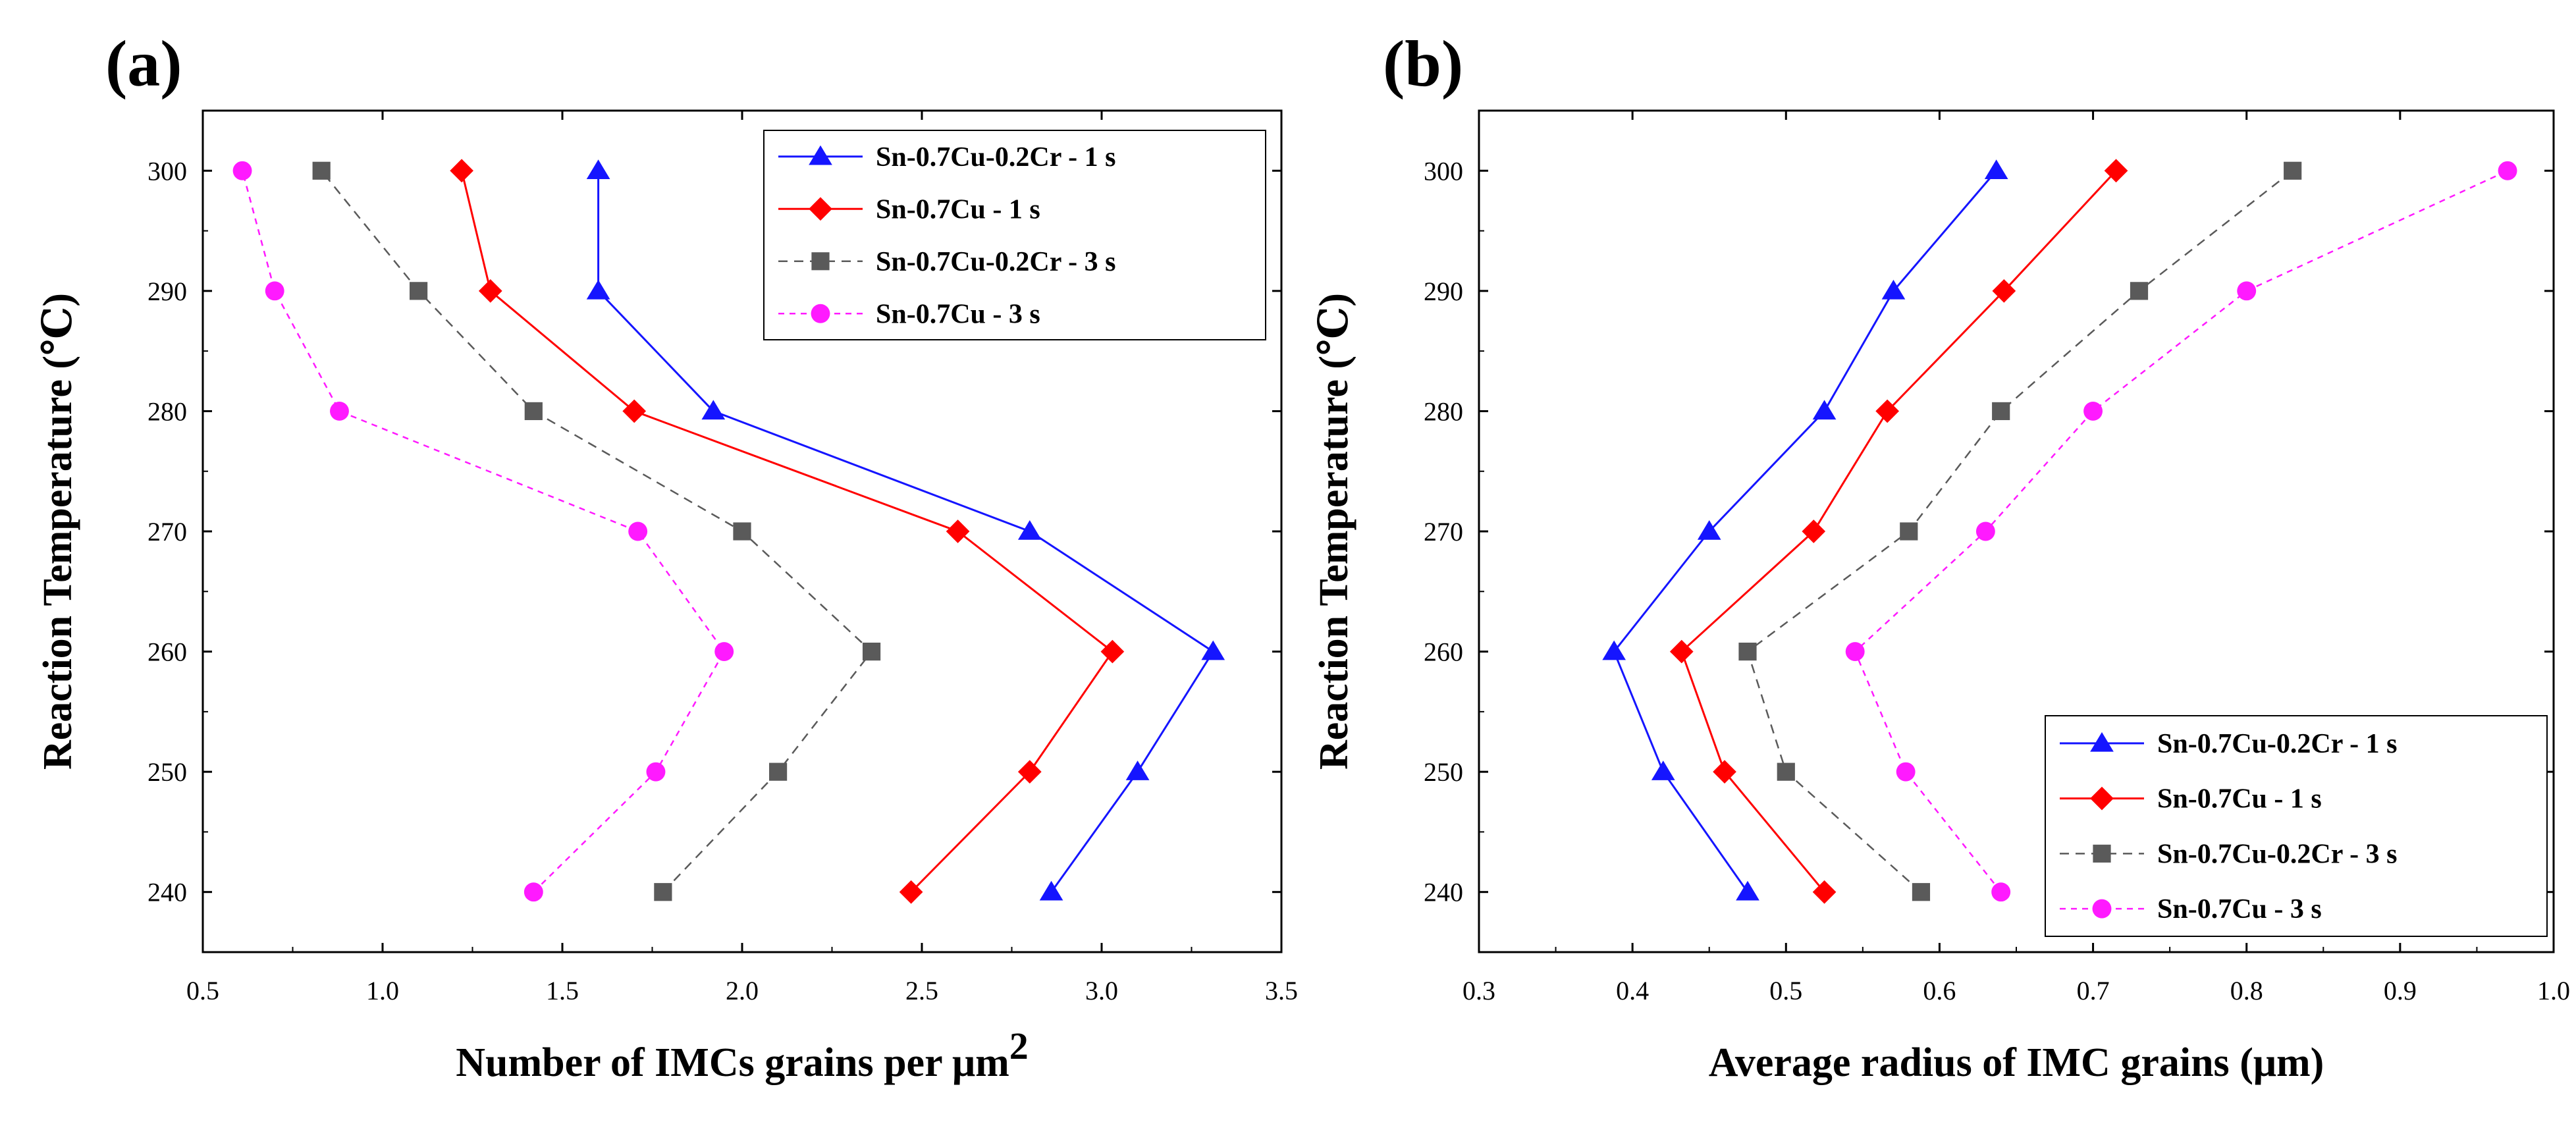 This screenshot has width=2576, height=1122. What do you see at coordinates (995, 262) in the screenshot?
I see `panel-a-legend-label: Sn-0.7Cu-0.2Cr - 3 s` at bounding box center [995, 262].